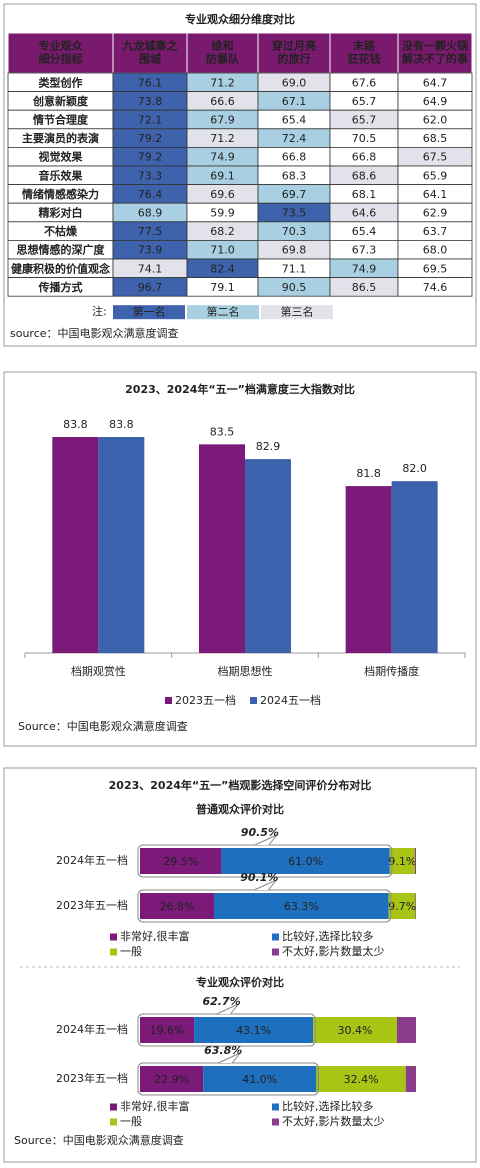 The height and width of the screenshot is (1168, 480). I want to click on value-label: 32.4%, so click(361, 1079).